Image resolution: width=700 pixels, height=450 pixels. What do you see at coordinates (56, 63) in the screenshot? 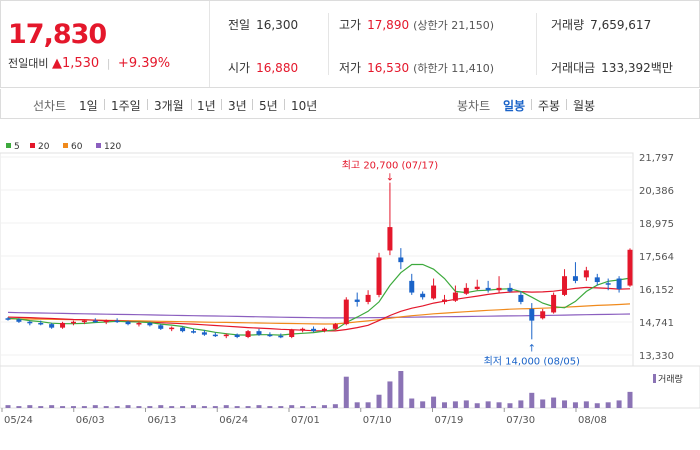
I see `up-arrow-icon: ▲` at bounding box center [56, 63].